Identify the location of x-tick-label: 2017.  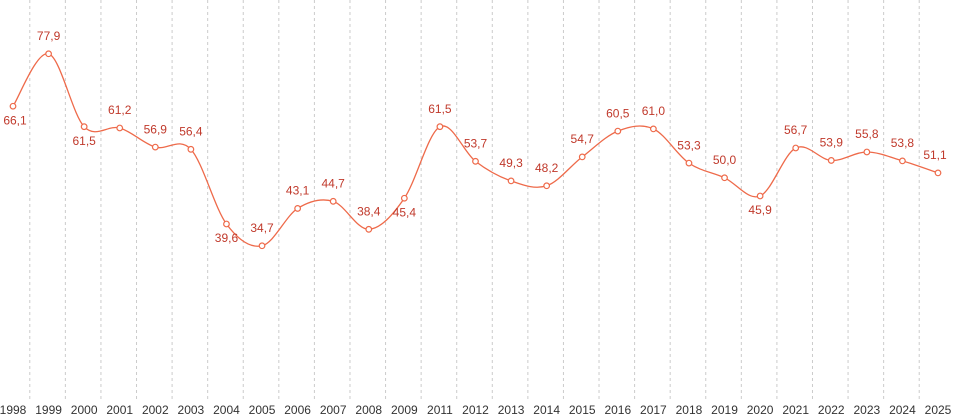
(653, 410).